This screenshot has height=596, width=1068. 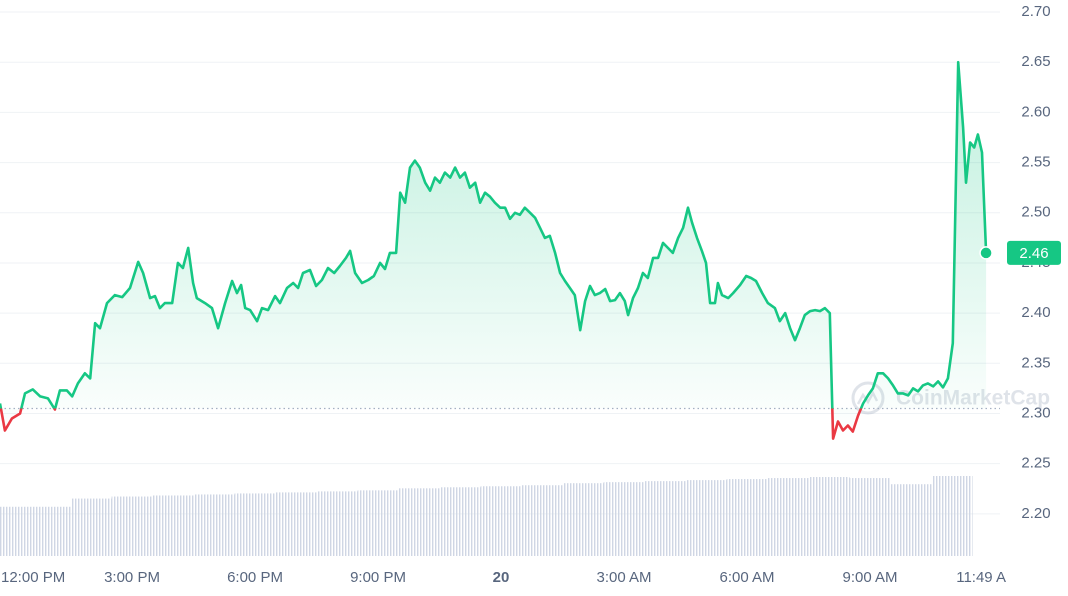 I want to click on x-tick-label: 6:00 AM, so click(x=747, y=577).